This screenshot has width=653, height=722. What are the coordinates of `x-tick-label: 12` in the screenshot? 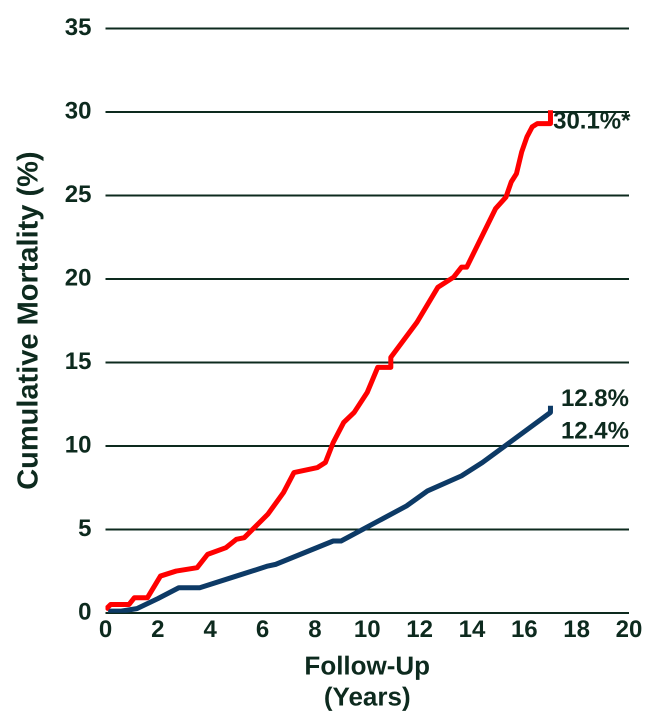 It's located at (419, 629).